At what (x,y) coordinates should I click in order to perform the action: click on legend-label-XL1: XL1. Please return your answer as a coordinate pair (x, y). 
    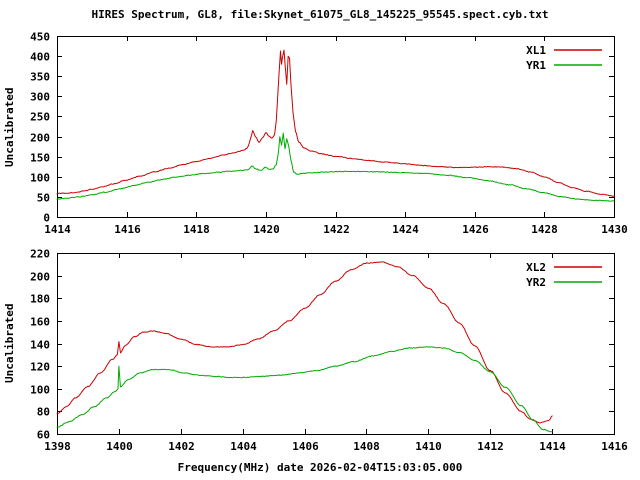
    Looking at the image, I should click on (536, 50).